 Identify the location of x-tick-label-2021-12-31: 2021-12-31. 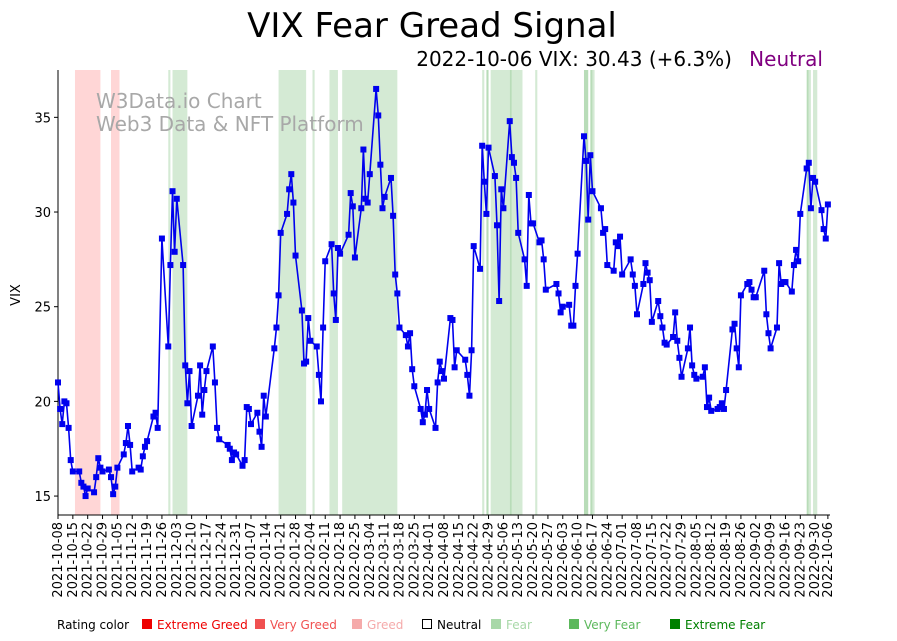
(236, 560).